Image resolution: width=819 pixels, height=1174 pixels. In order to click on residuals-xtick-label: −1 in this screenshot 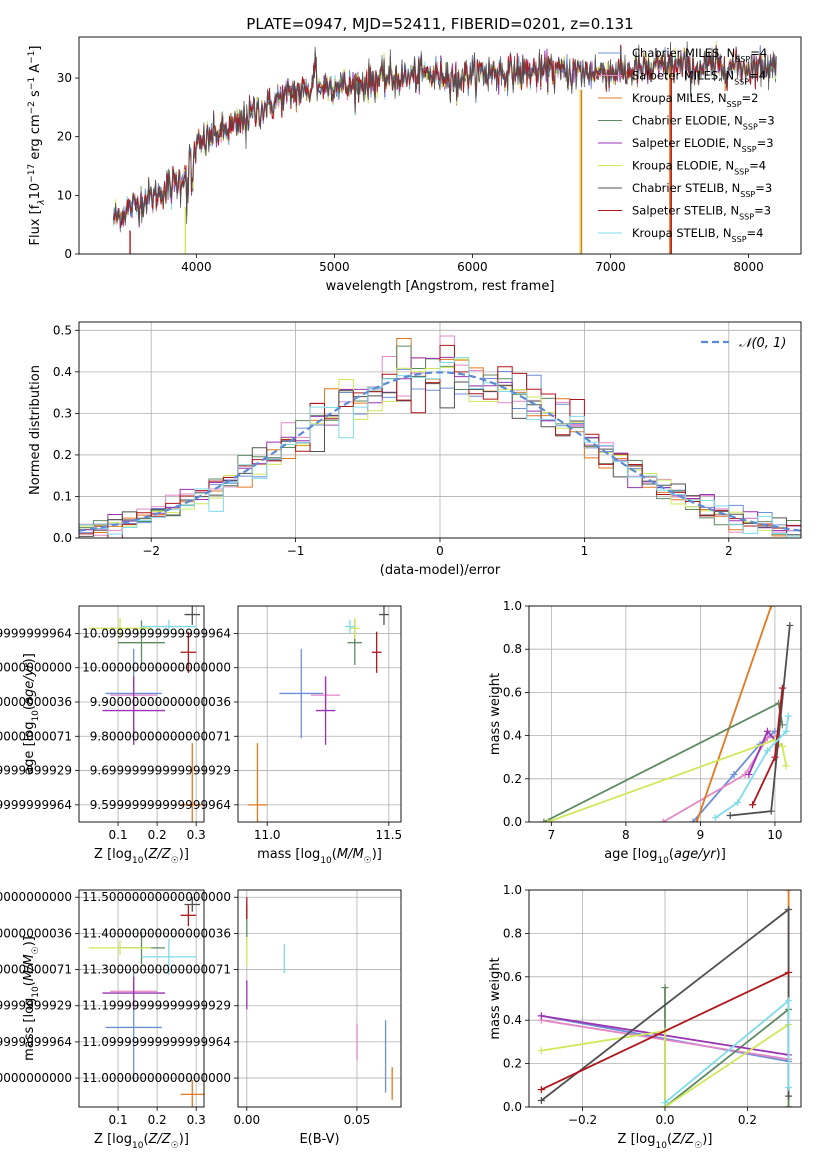, I will do `click(296, 551)`.